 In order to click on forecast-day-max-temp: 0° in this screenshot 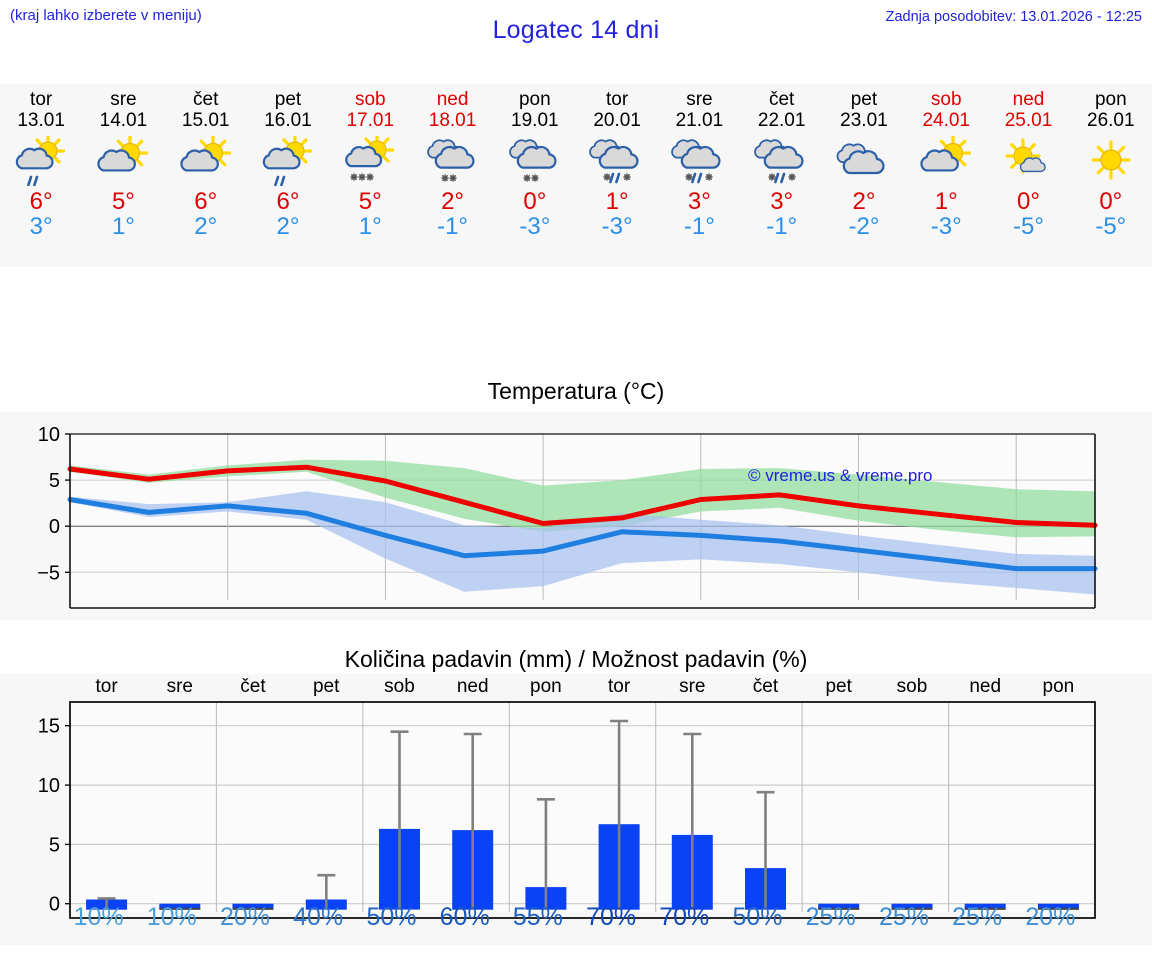, I will do `click(535, 201)`.